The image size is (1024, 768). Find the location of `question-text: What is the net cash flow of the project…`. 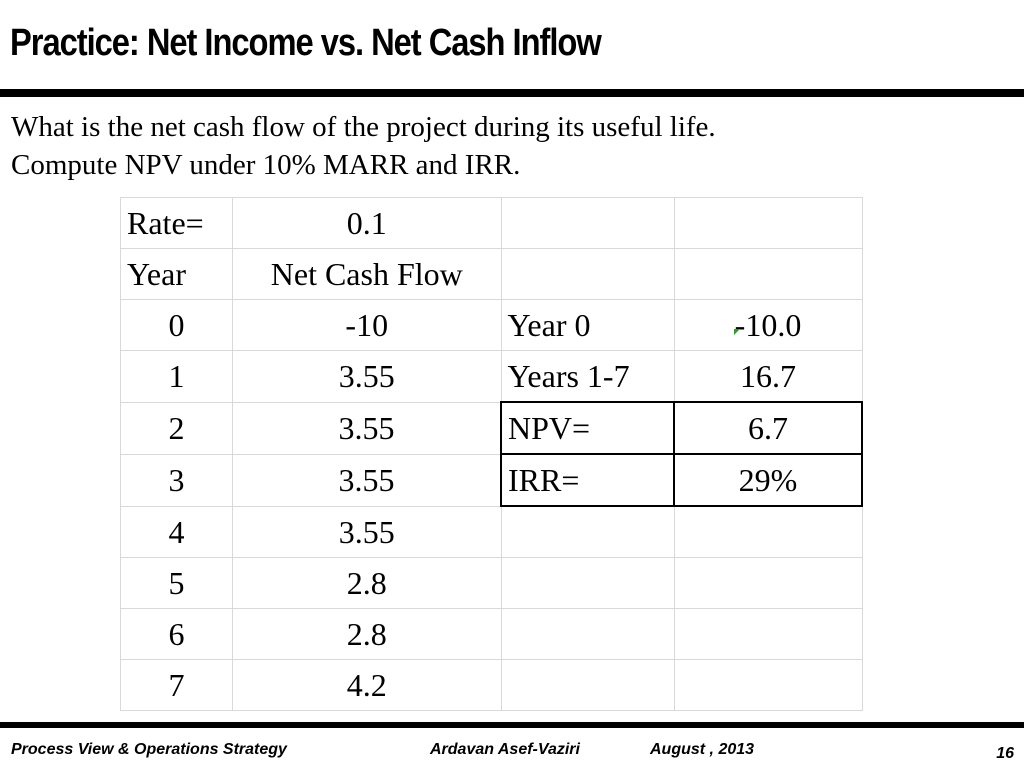

question-text: What is the net cash flow of the project… is located at coordinates (363, 146).